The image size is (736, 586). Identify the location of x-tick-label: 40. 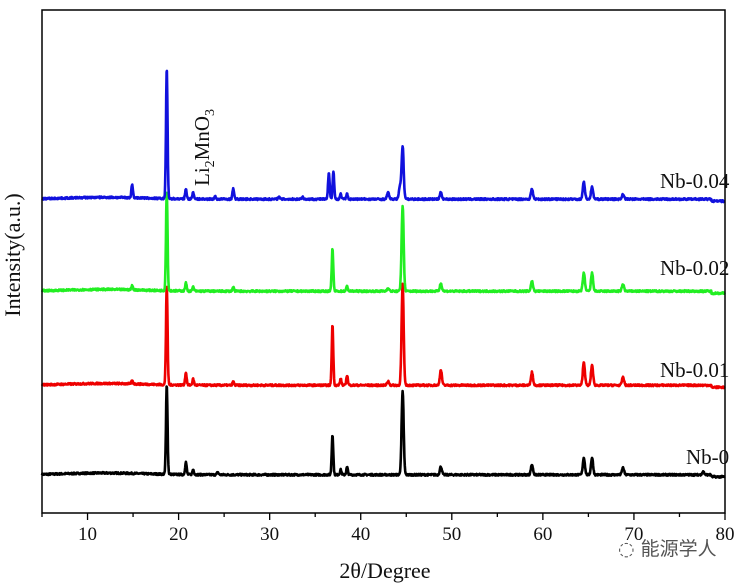
(360, 534).